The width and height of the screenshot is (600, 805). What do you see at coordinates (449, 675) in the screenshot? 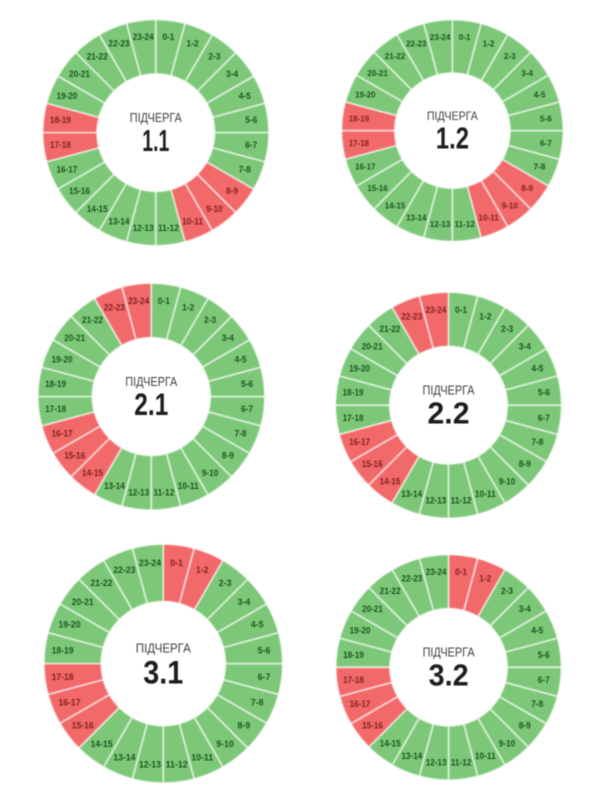
I see `svg-text: 3.2` at bounding box center [449, 675].